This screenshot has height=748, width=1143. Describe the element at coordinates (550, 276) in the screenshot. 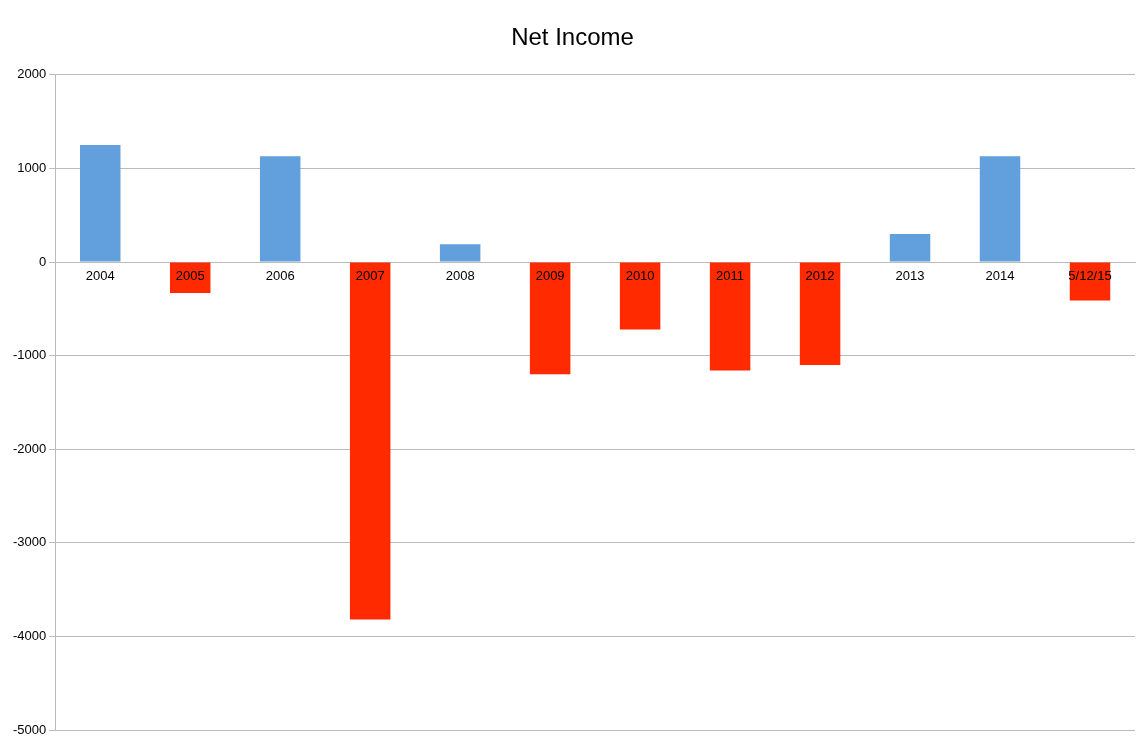

I see `x-tick-label: 2009` at that location.